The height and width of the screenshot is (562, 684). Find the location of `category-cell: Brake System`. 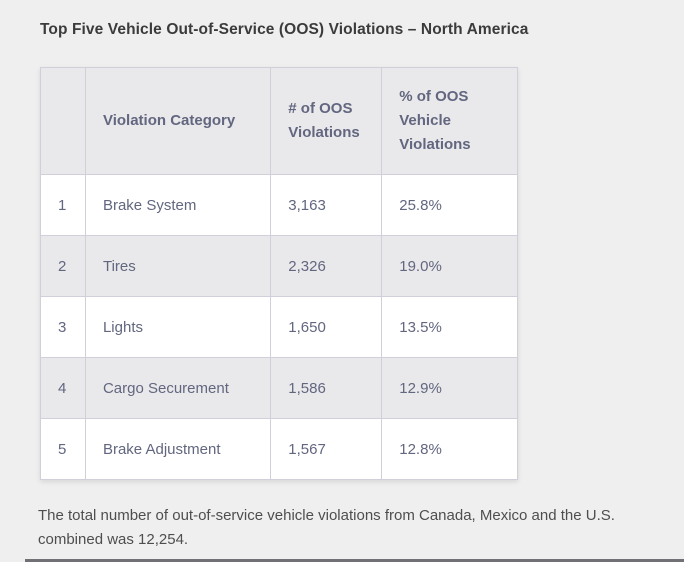

category-cell: Brake System is located at coordinates (178, 205).